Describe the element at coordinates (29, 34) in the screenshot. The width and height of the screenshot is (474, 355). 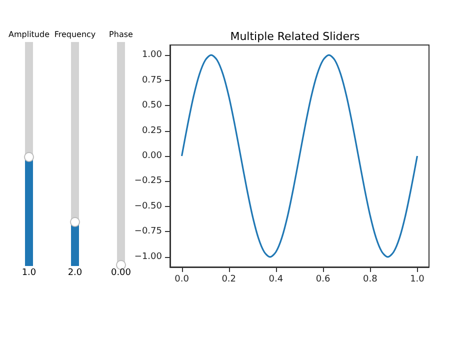
I see `text: Amplitude` at that location.